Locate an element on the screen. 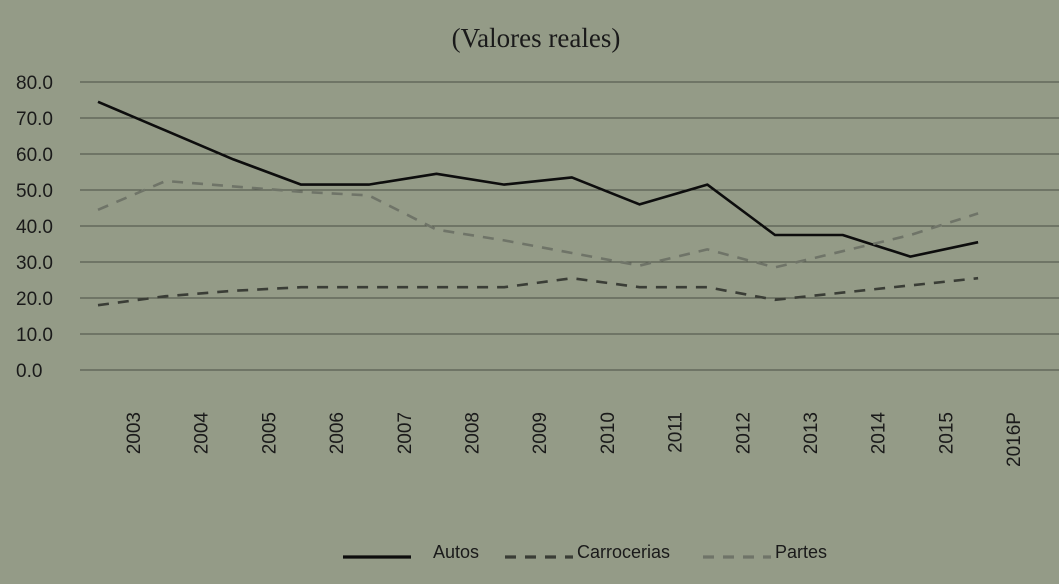 The width and height of the screenshot is (1059, 584). x-tick-label: 2005 is located at coordinates (269, 433).